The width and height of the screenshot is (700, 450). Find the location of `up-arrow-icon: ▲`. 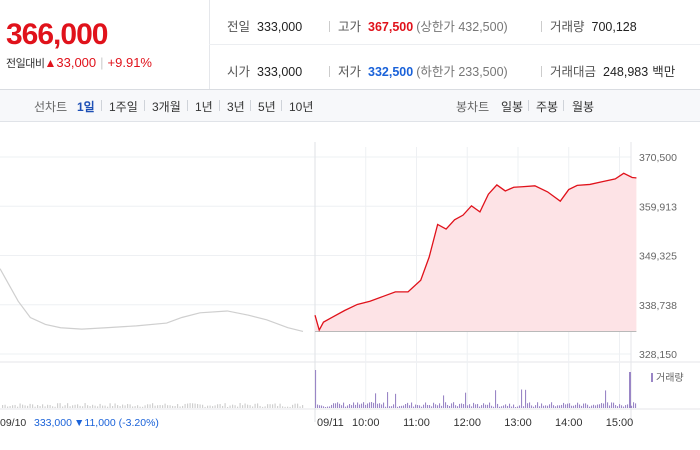

up-arrow-icon: ▲ is located at coordinates (50, 63).